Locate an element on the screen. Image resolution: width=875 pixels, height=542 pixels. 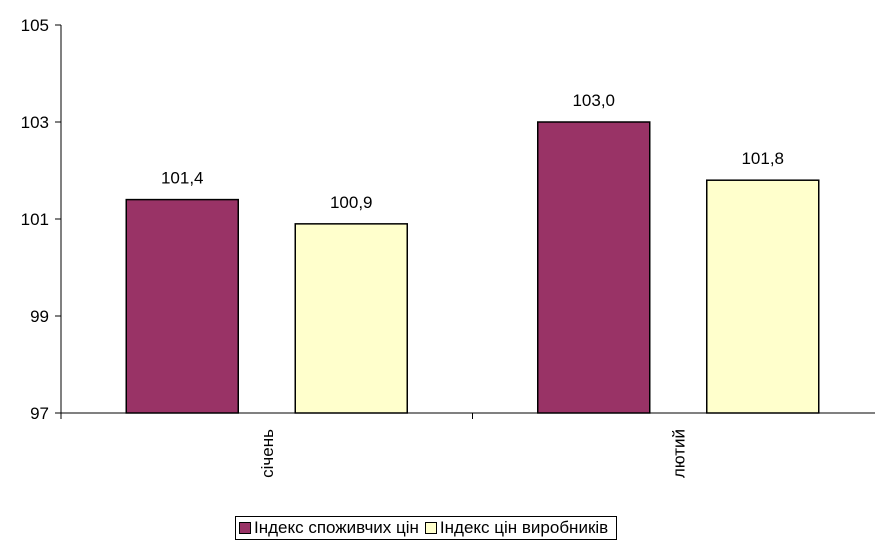
x-axis-ticks is located at coordinates (266, 416).